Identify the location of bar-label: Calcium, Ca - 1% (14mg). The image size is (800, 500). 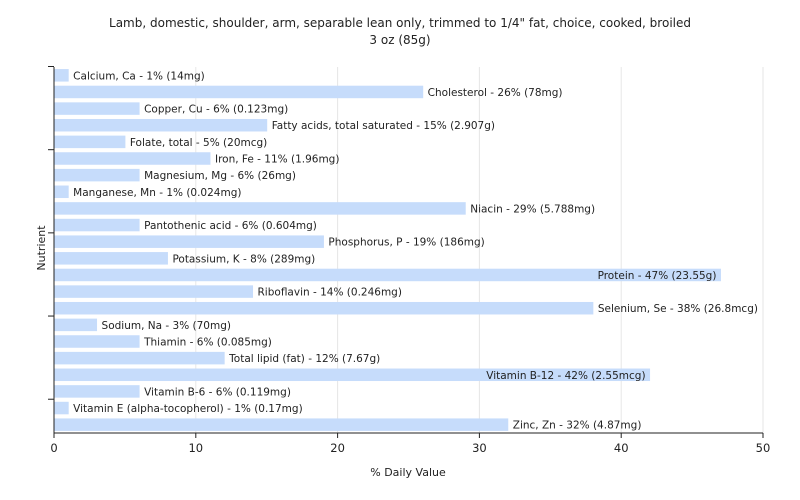
(139, 76).